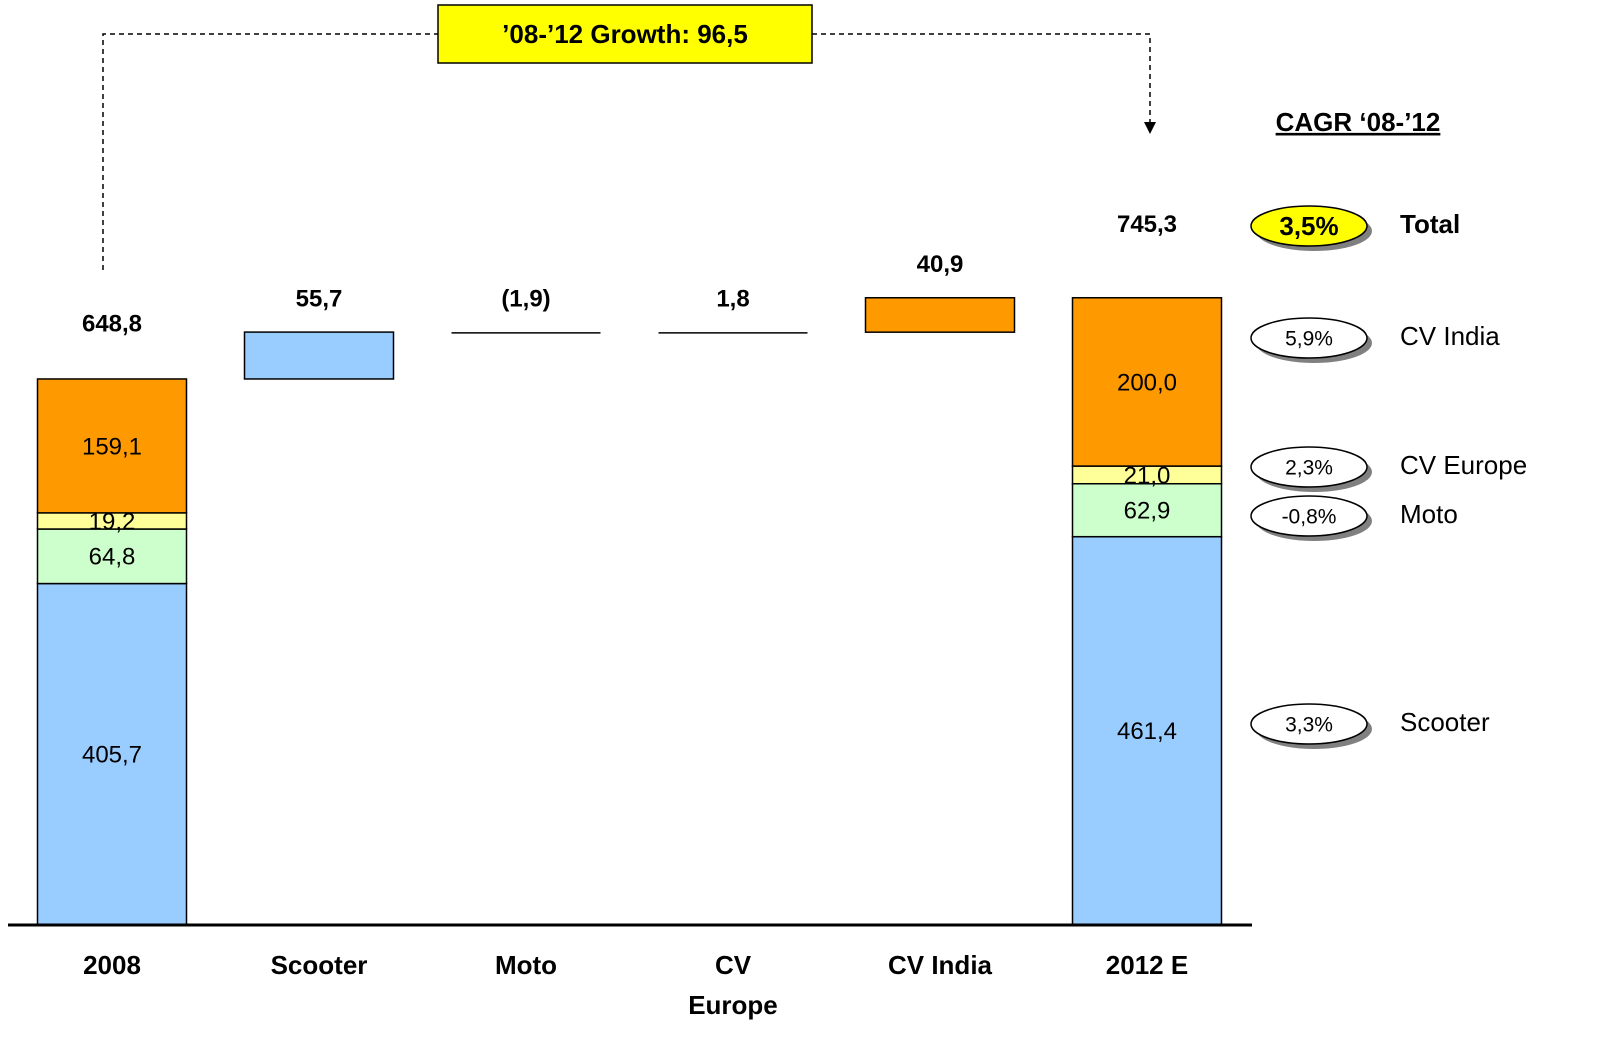 The height and width of the screenshot is (1046, 1606). I want to click on cagr-value: 3,3%, so click(1309, 725).